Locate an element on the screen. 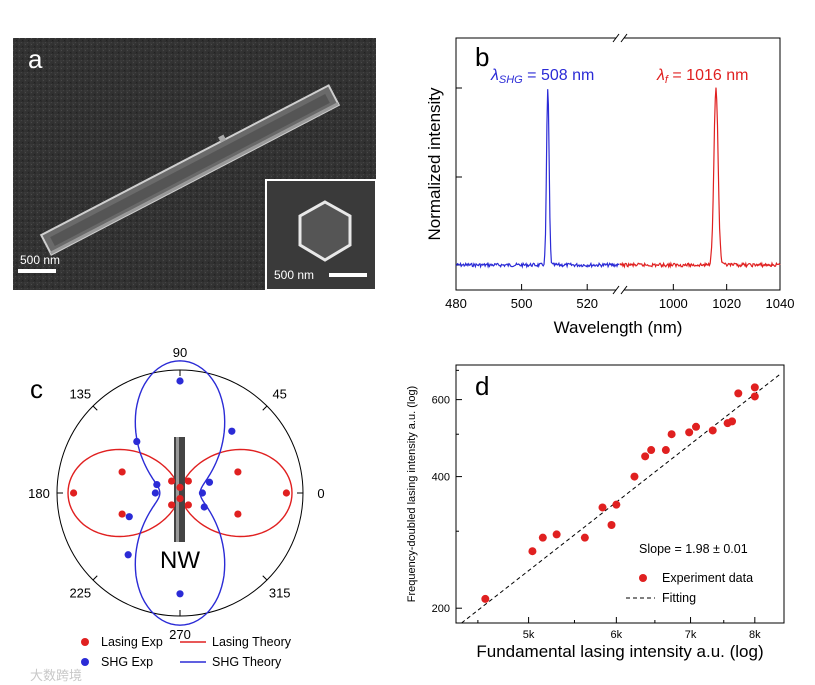 The width and height of the screenshot is (815, 685). peak-label-shg: λSHG = 508 nm is located at coordinates (542, 76).